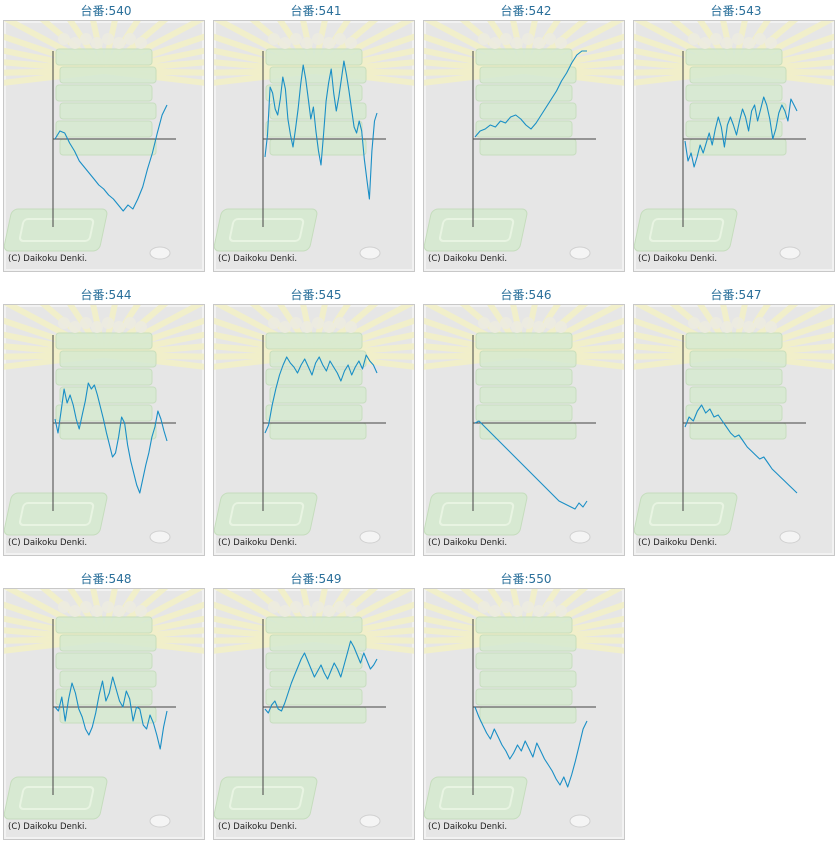 The height and width of the screenshot is (844, 840). I want to click on machine-number-label: 台番:547, so click(736, 295).